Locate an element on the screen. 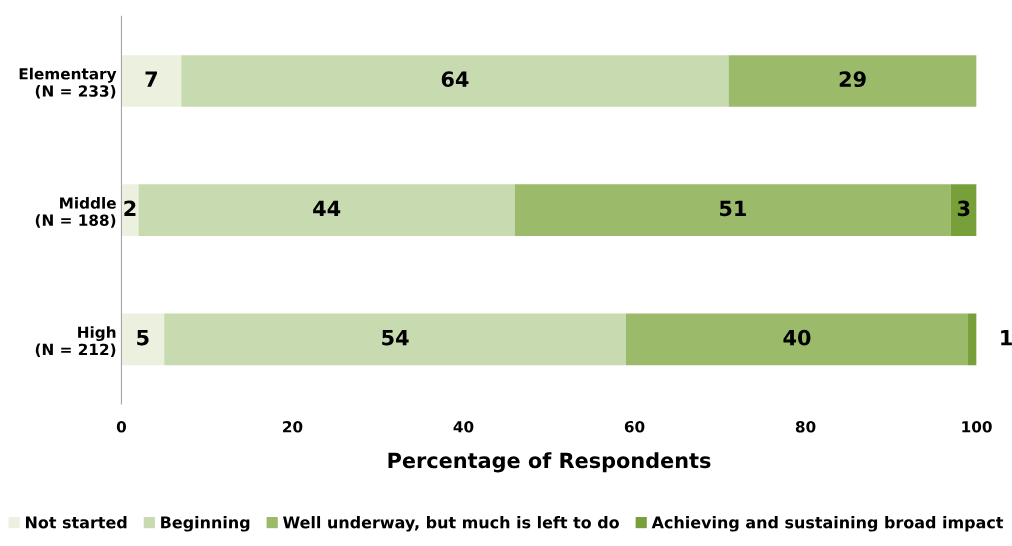  x-tick-label: 40 is located at coordinates (463, 426).